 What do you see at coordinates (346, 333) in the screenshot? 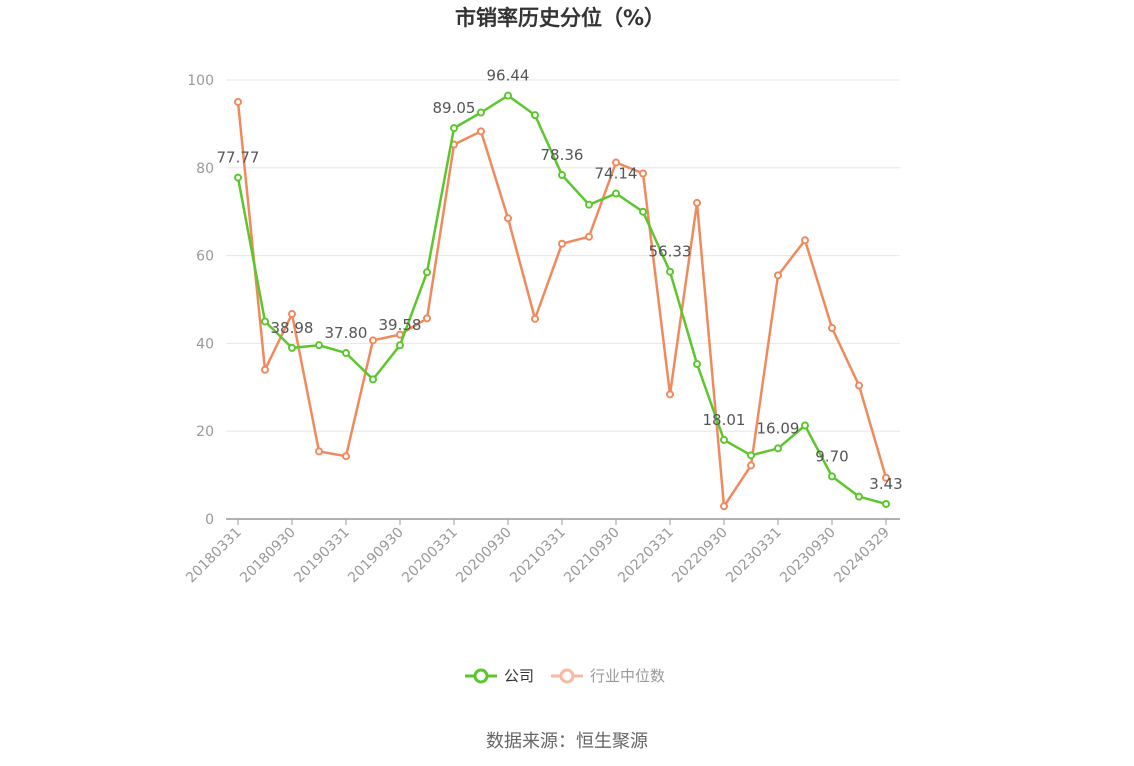
I see `data-label: 37.80` at bounding box center [346, 333].